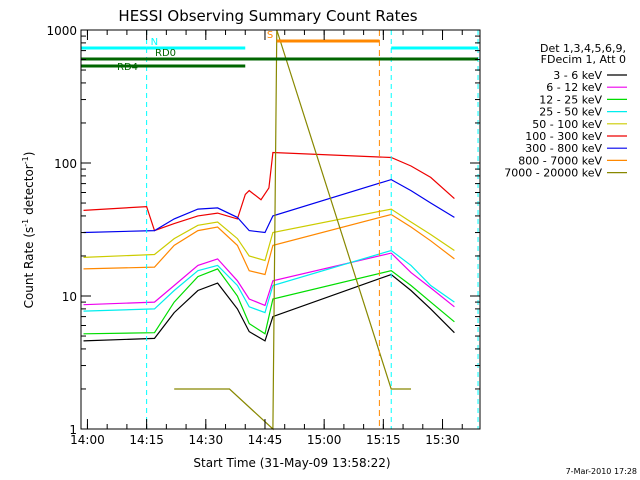 Image resolution: width=640 pixels, height=480 pixels. I want to click on x-axis-label: Start Time (31-May-09 13:58:22), so click(291, 463).